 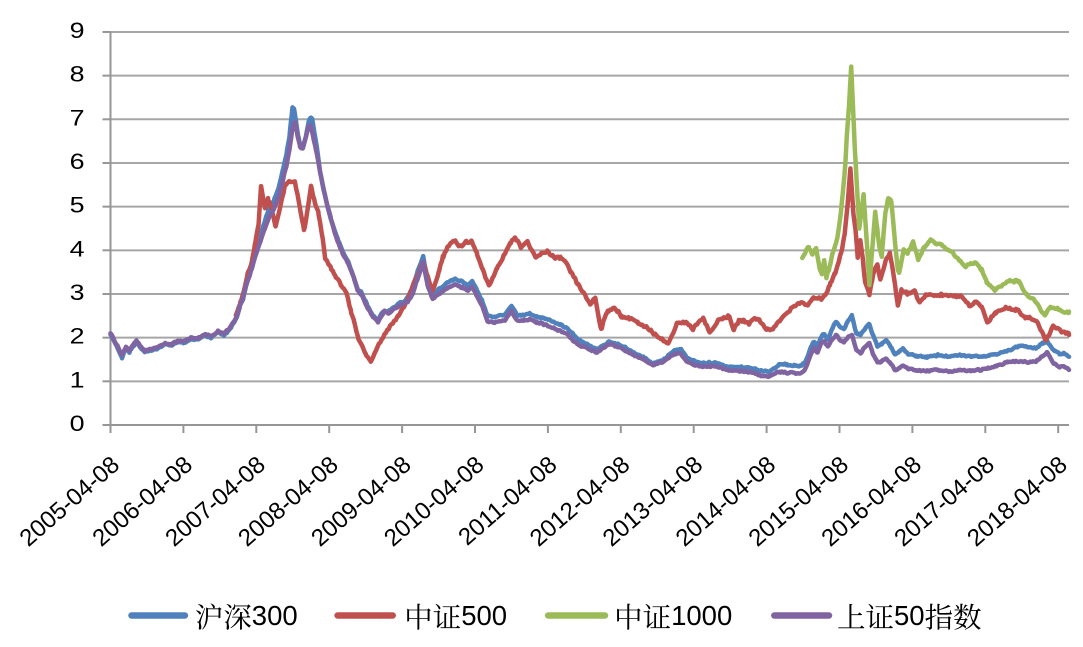 I want to click on svg-text: 50, so click(x=909, y=615).